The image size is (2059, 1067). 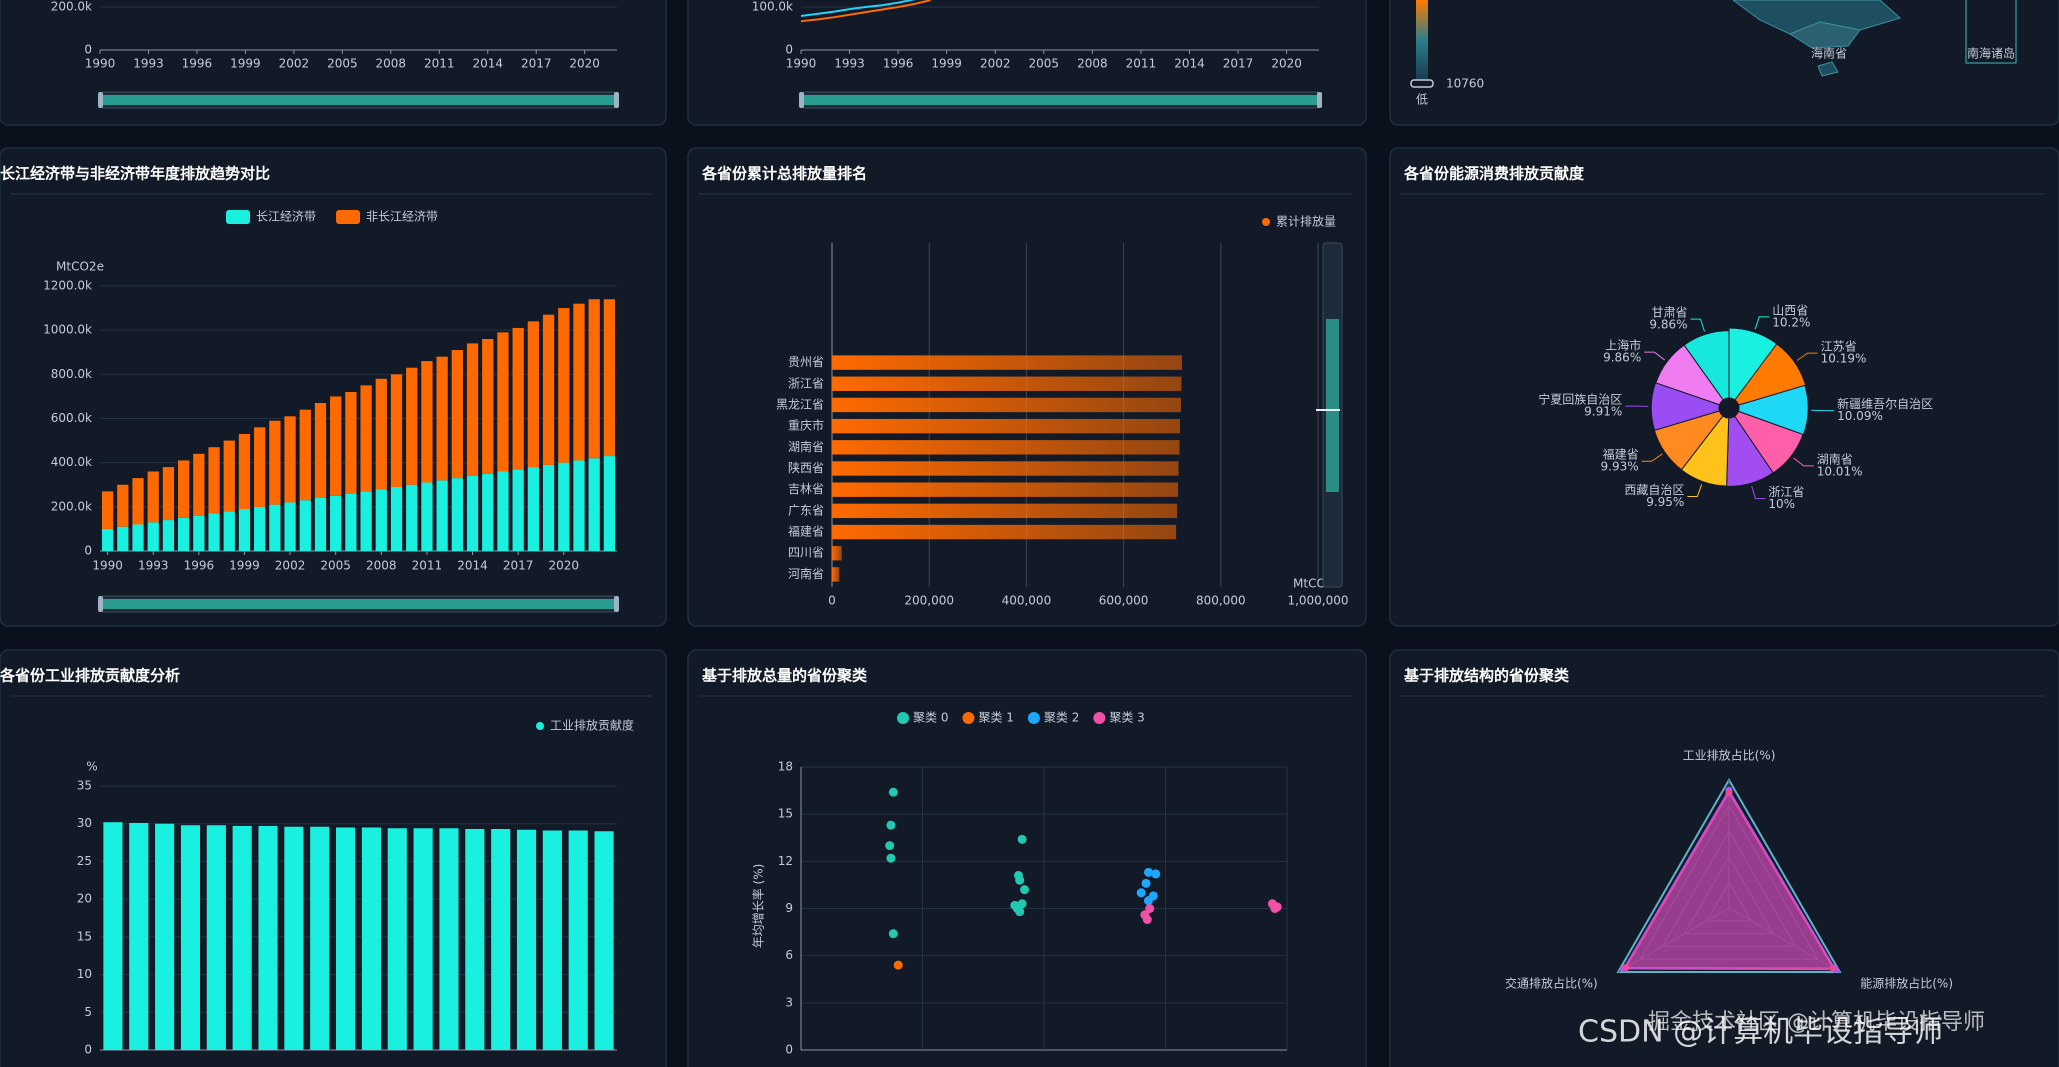 What do you see at coordinates (1790, 310) in the screenshot?
I see `pie-label: 山西省` at bounding box center [1790, 310].